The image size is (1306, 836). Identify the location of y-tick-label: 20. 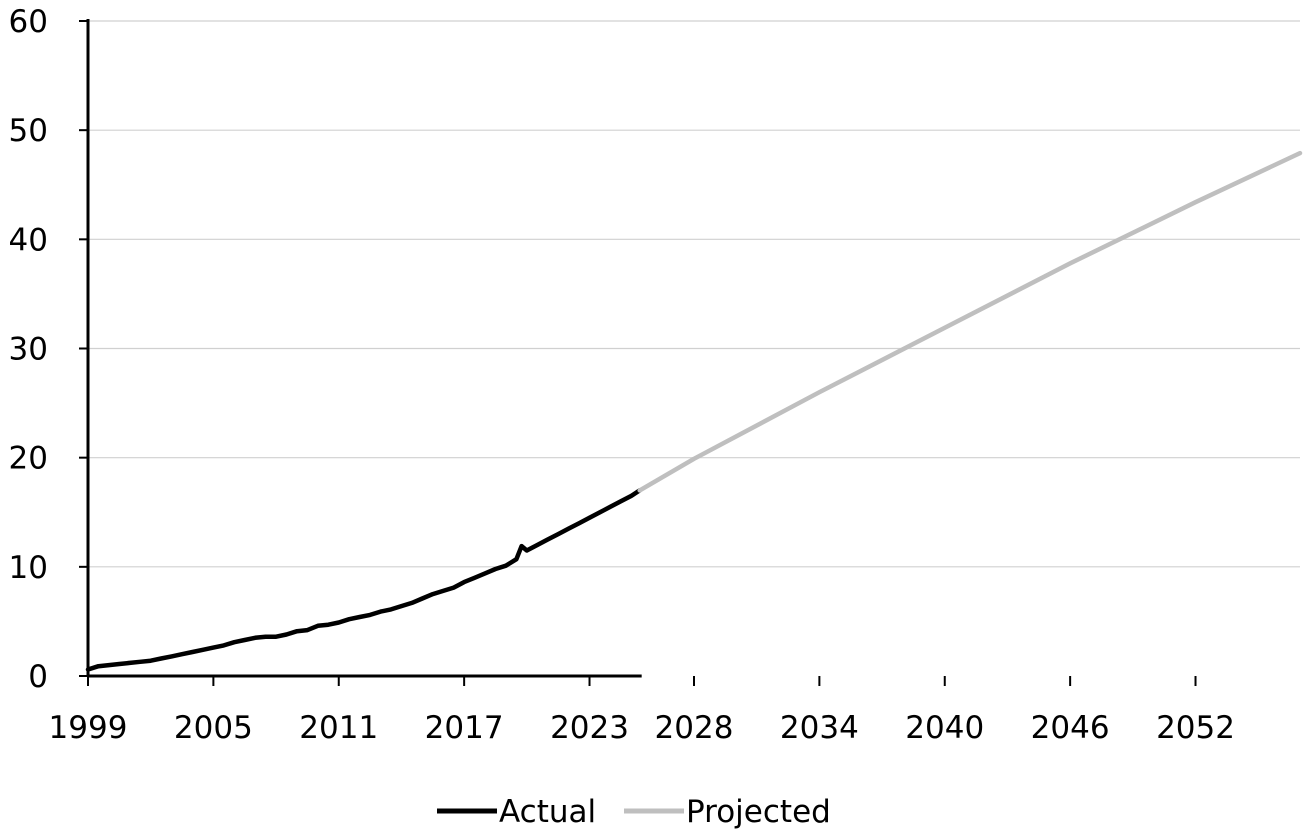
(28, 459).